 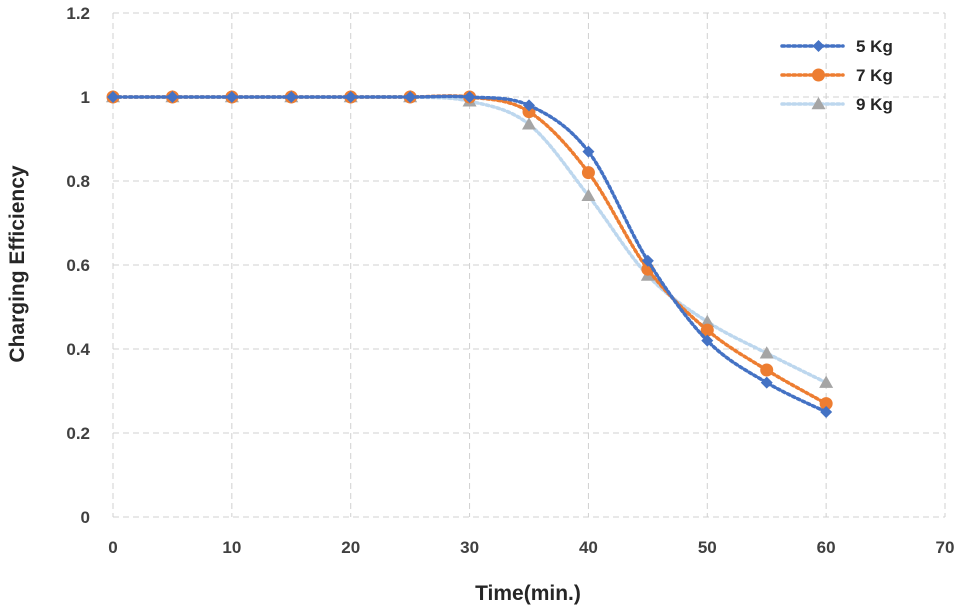 I want to click on y-tick-labels: 0 0.2 0.4 0.6 0.8 1 1.2, so click(x=78, y=265).